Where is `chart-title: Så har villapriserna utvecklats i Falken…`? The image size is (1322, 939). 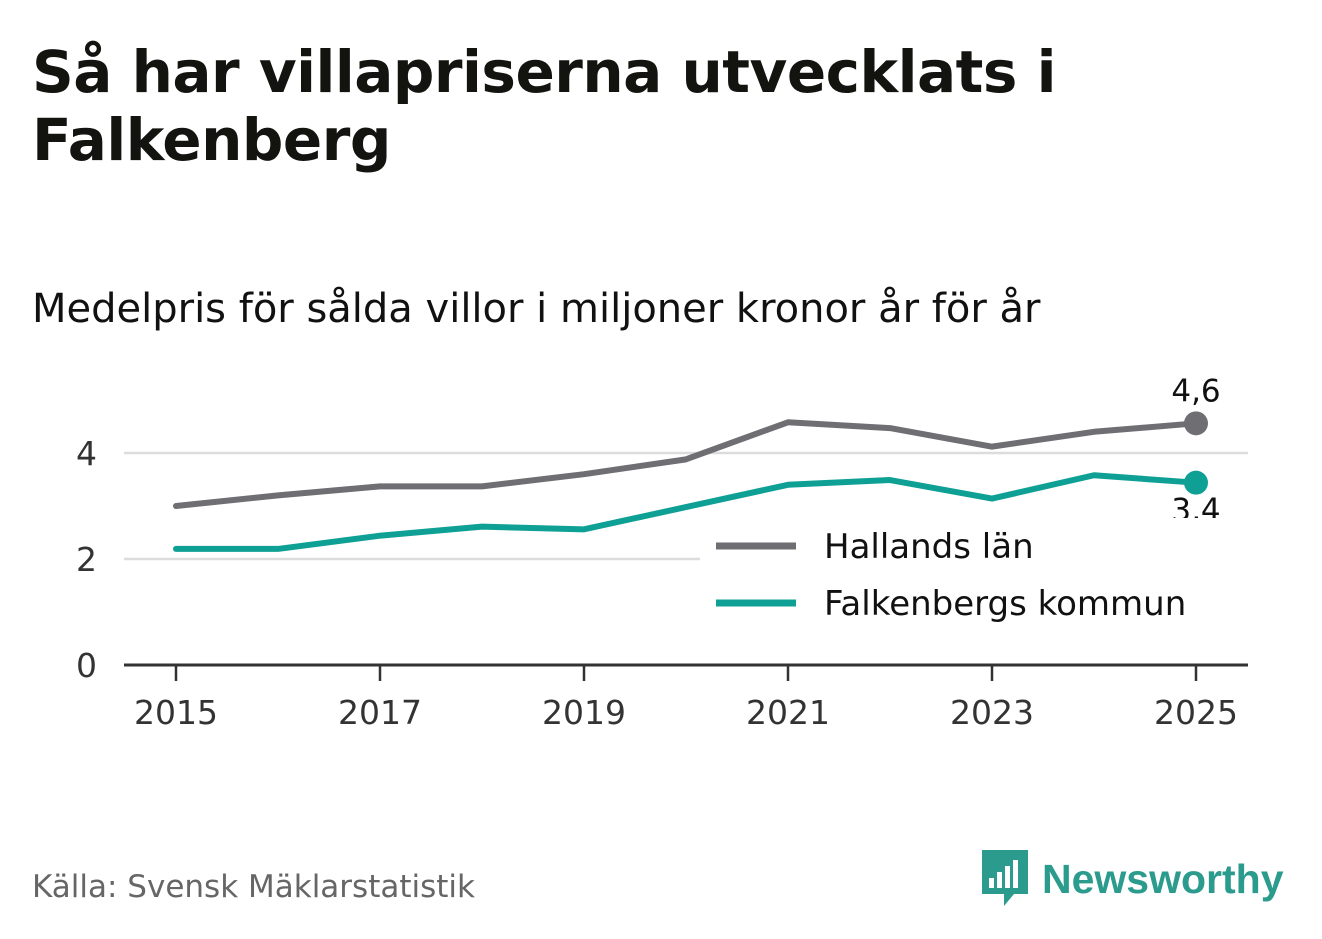
chart-title: Så har villapriserna utvecklats i Falken… is located at coordinates (544, 106).